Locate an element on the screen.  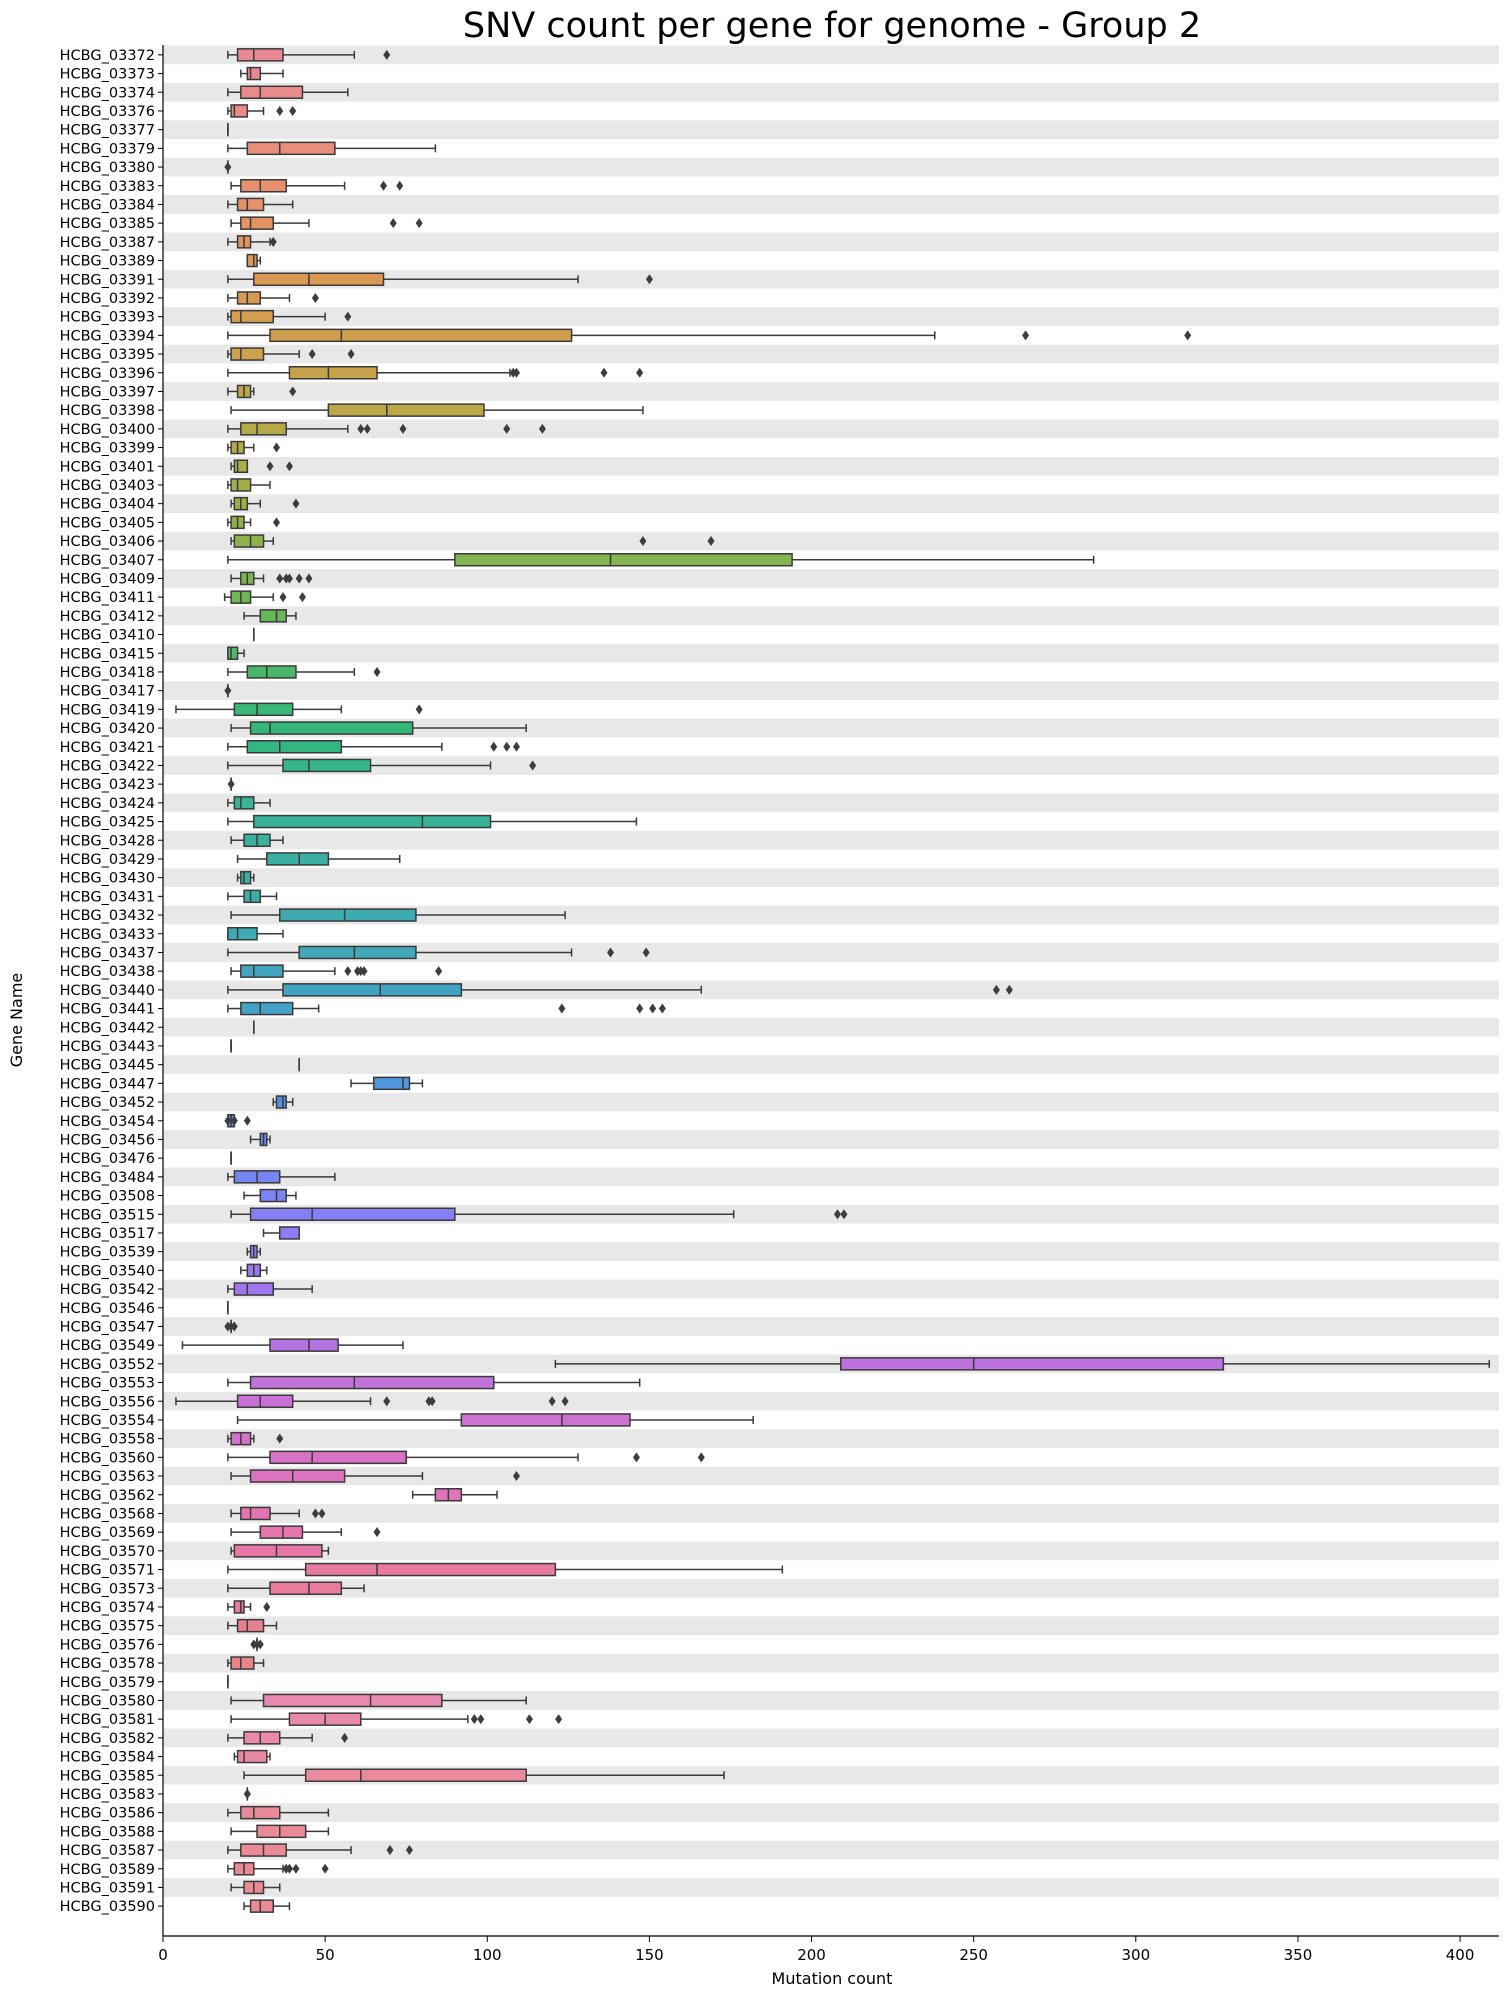
y-tick-label: HCBG_03582 is located at coordinates (107, 1739).